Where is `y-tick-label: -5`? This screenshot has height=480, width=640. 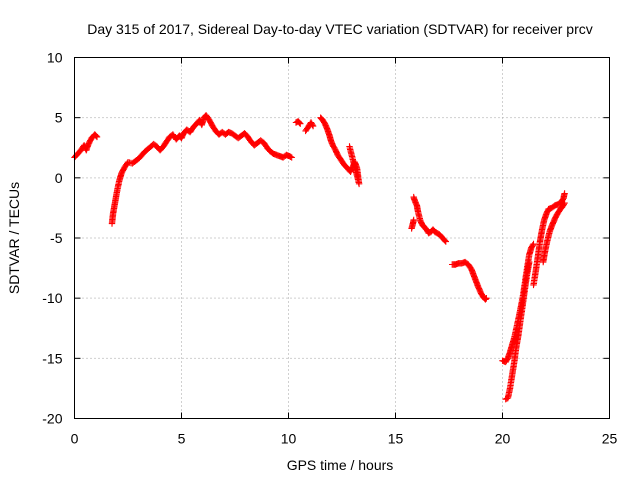 y-tick-label: -5 is located at coordinates (56, 238).